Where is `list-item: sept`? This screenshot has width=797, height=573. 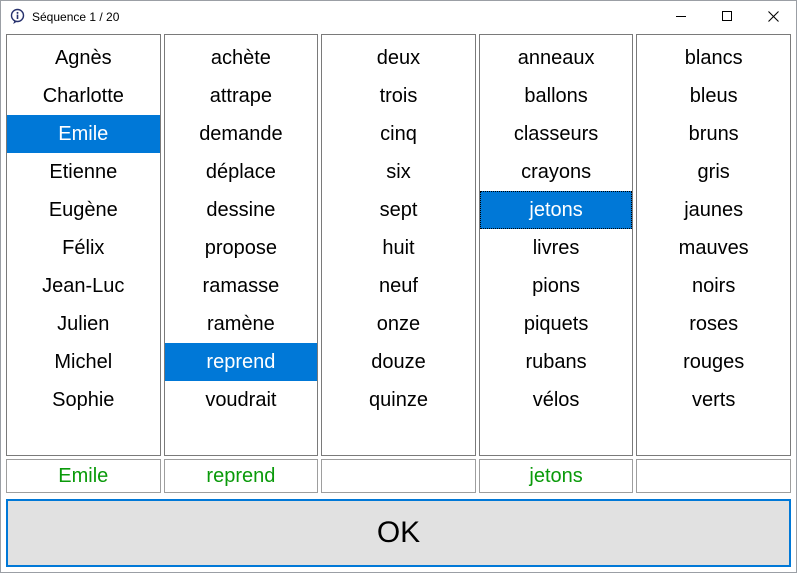
list-item: sept is located at coordinates (398, 210).